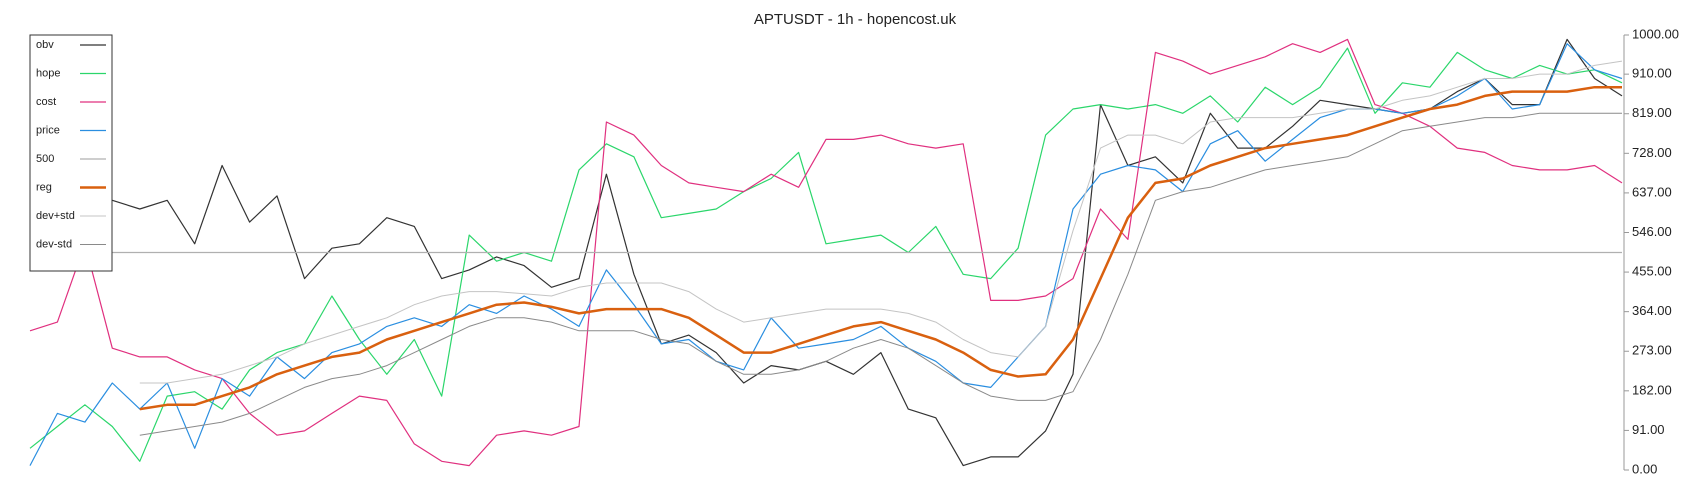 The image size is (1700, 500). What do you see at coordinates (1652, 112) in the screenshot?
I see `y-tick-label: 819.00` at bounding box center [1652, 112].